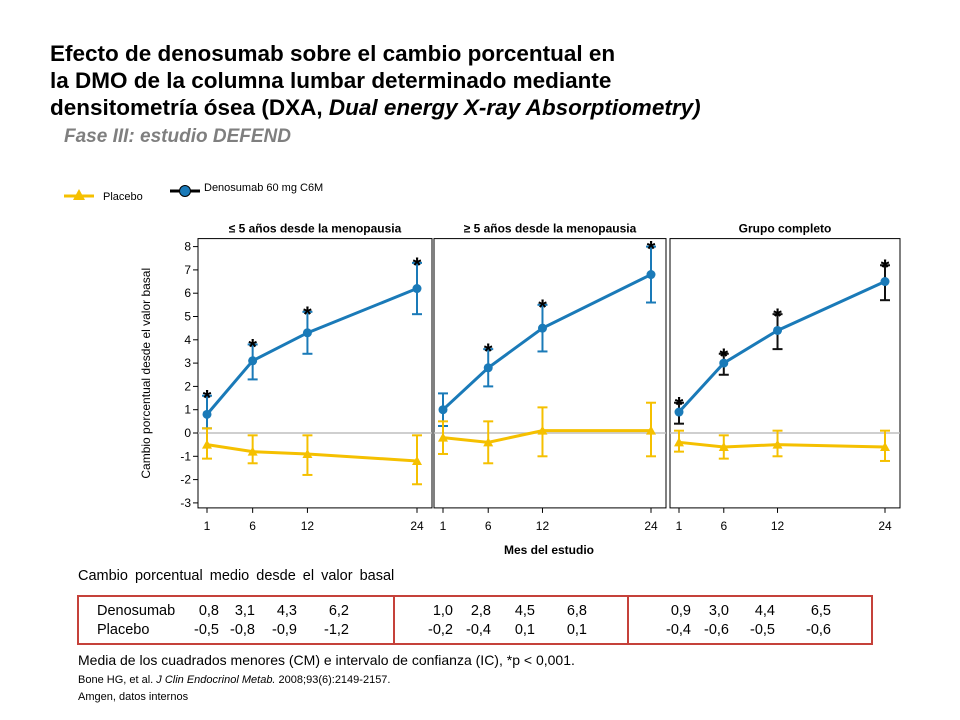 This screenshot has height=720, width=960. Describe the element at coordinates (333, 680) in the screenshot. I see `reference-details: 2008;93(6):2149-2157.` at that location.